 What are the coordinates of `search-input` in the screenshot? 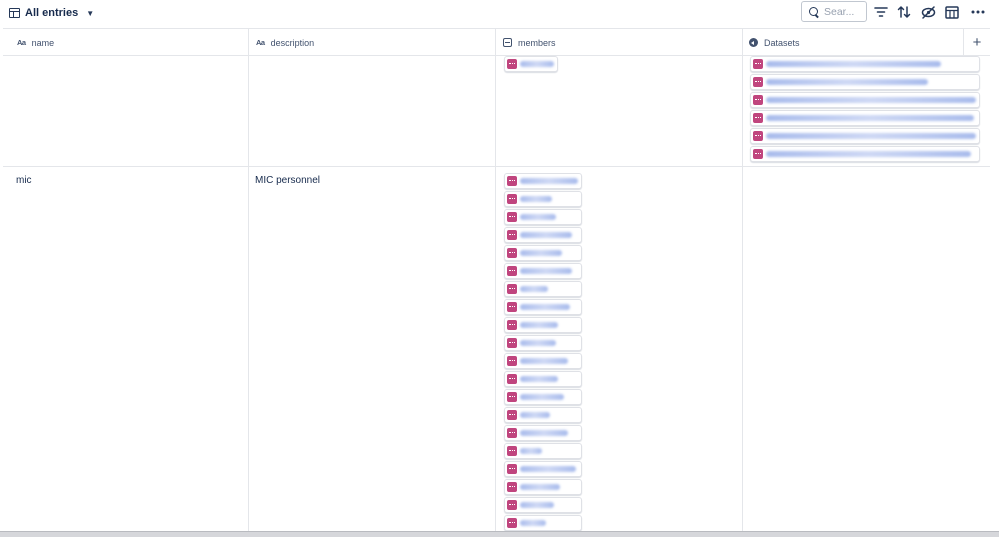 It's located at (844, 11).